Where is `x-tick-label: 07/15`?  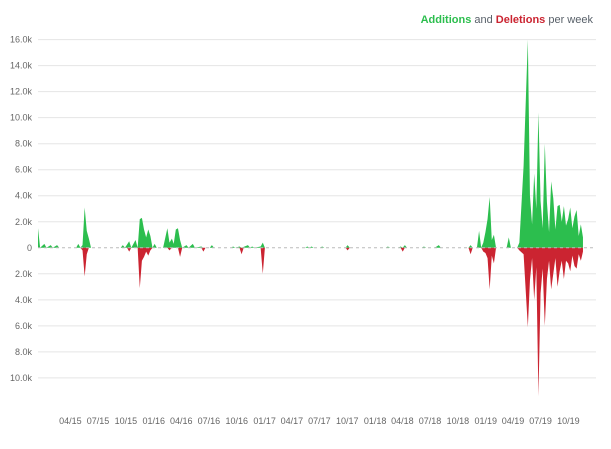
x-tick-label: 07/15 is located at coordinates (98, 421).